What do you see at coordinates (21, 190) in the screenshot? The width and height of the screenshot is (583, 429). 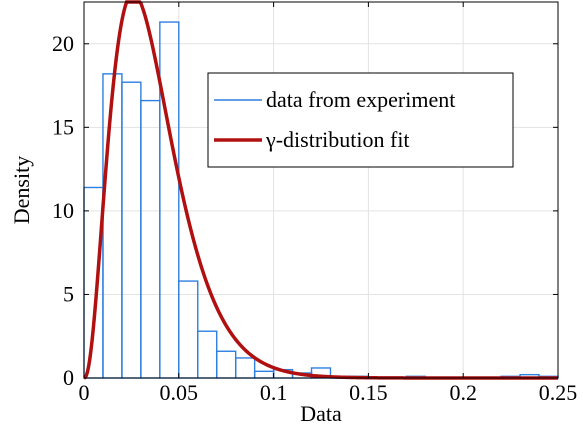 I see `y-axis-label: Density` at bounding box center [21, 190].